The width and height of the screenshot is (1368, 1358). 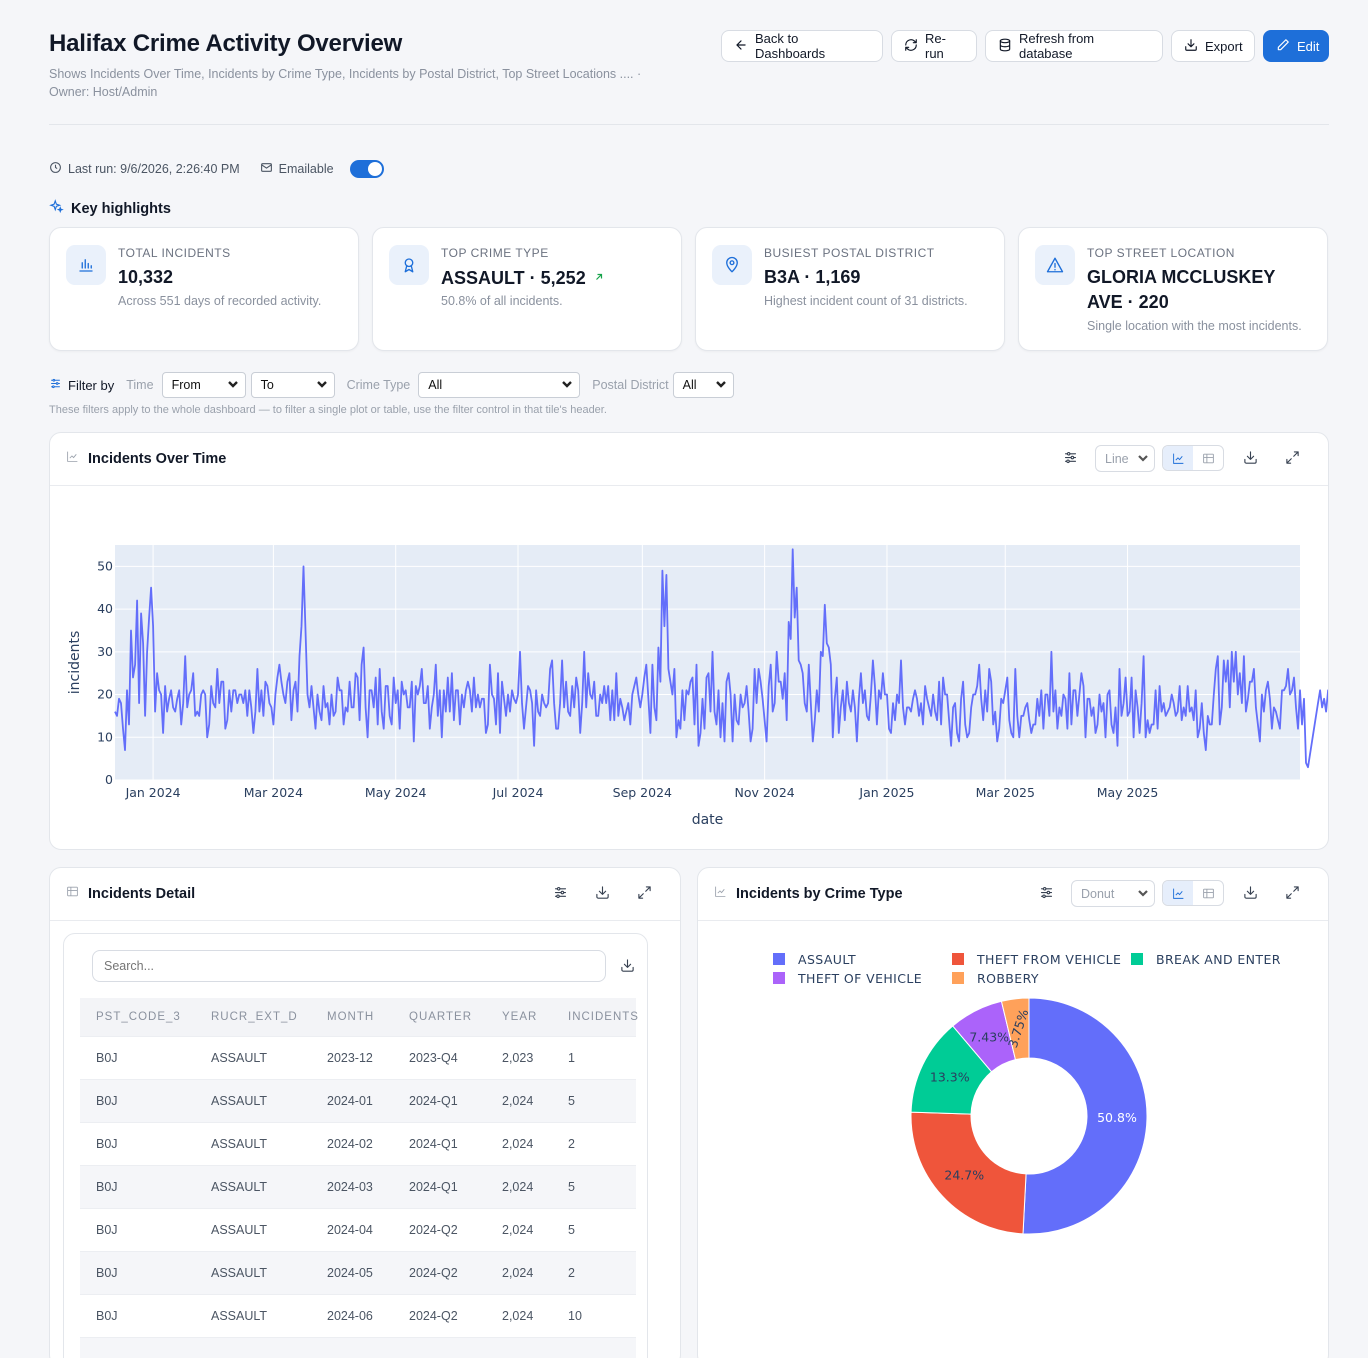 What do you see at coordinates (358, 1100) in the screenshot?
I see `table-row: B0J ASSAULT 2024-01 2024-Q1 2,024 5` at bounding box center [358, 1100].